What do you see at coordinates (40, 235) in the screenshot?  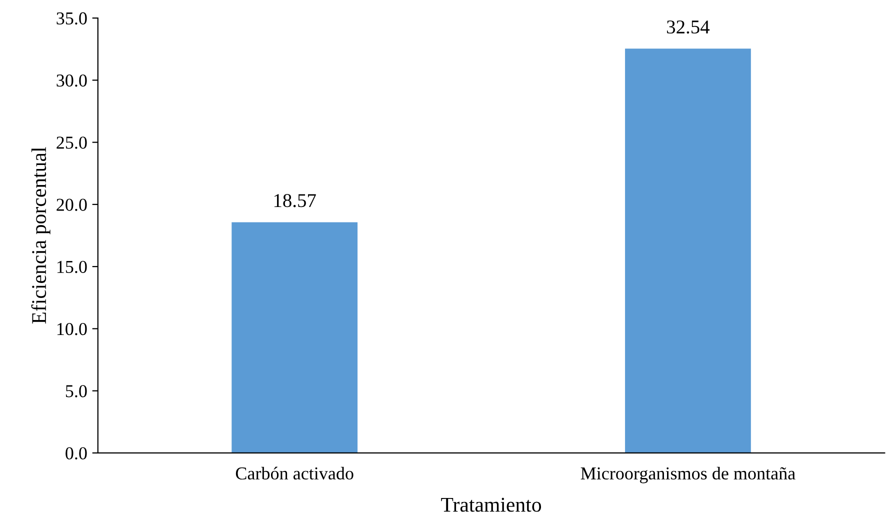 I see `y-axis-title: Eficiencia porcentual` at bounding box center [40, 235].